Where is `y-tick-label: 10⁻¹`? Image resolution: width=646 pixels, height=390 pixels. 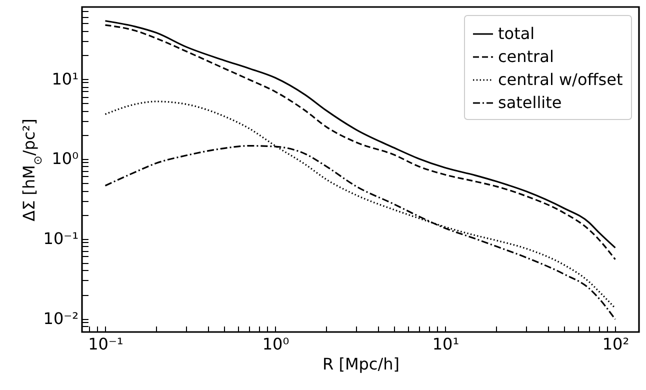 y-tick-label: 10⁻¹ is located at coordinates (60, 238).